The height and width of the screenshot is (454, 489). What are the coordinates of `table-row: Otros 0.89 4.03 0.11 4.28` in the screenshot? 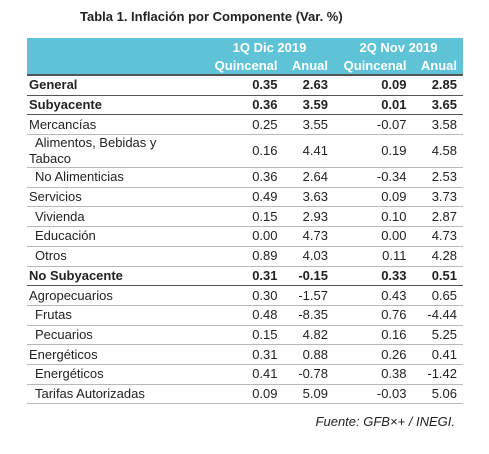 It's located at (245, 256).